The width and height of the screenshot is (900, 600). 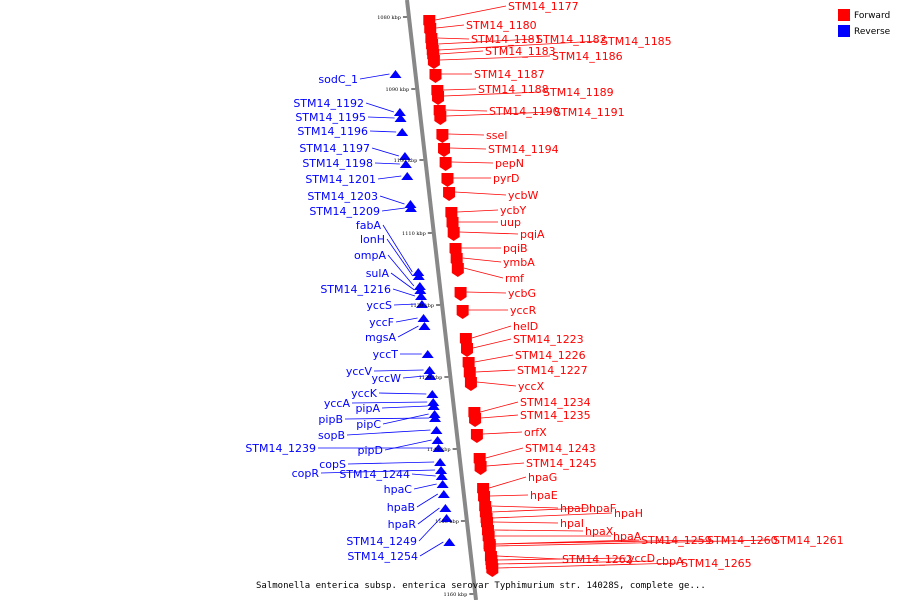 What do you see at coordinates (561, 463) in the screenshot?
I see `forward-gene-label: STM14_1245` at bounding box center [561, 463].